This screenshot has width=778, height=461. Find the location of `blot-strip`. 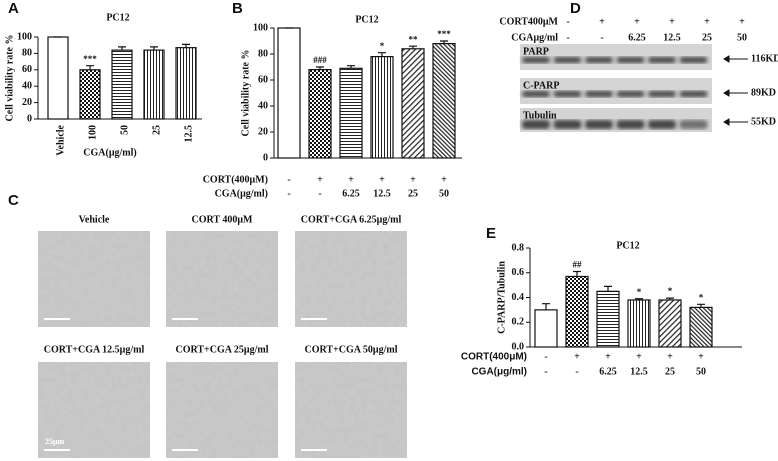

blot-strip is located at coordinates (616, 120).